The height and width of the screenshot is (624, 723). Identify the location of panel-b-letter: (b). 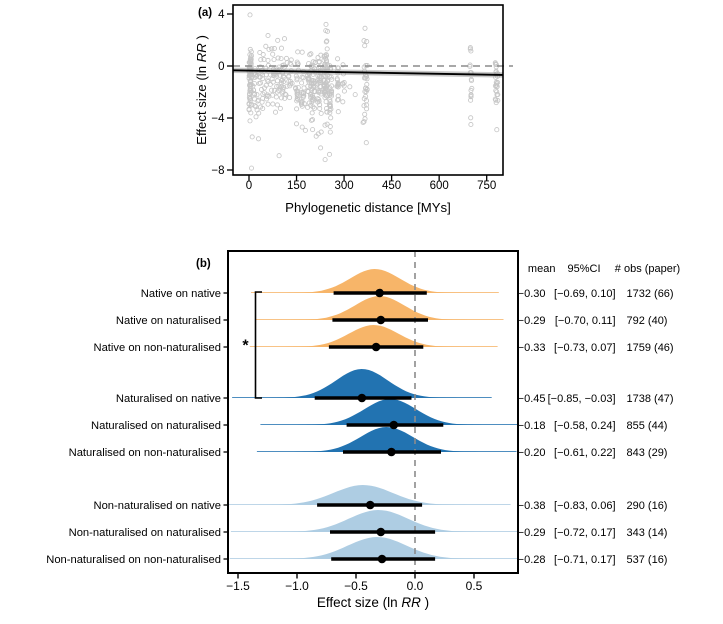
(203, 264).